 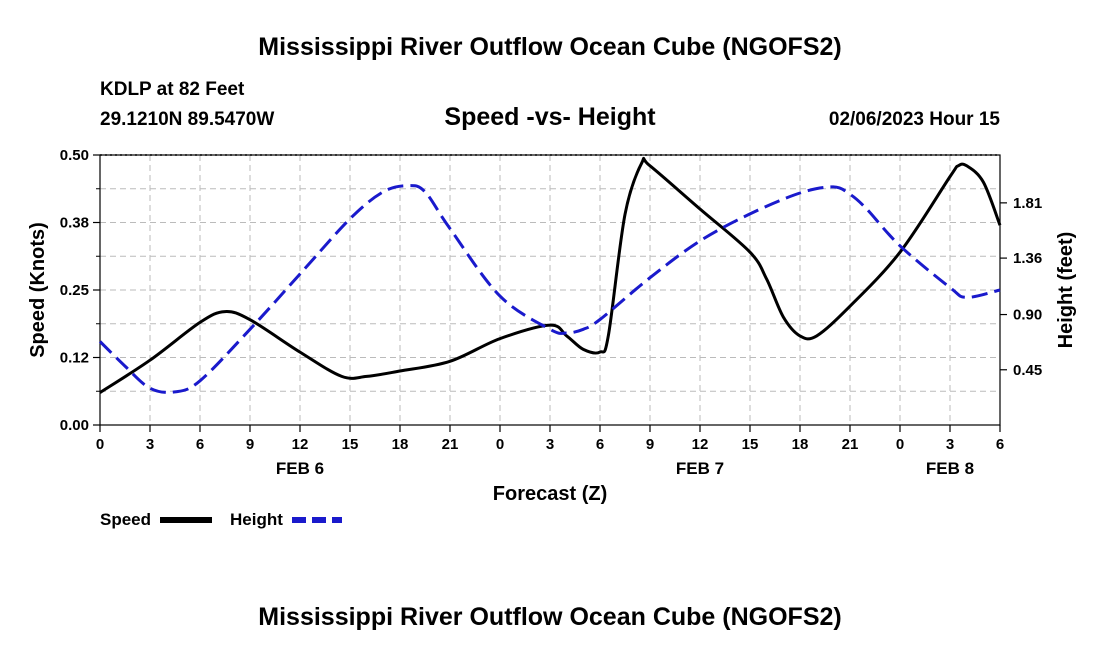 What do you see at coordinates (74, 358) in the screenshot?
I see `y-tick-label: 0.12` at bounding box center [74, 358].